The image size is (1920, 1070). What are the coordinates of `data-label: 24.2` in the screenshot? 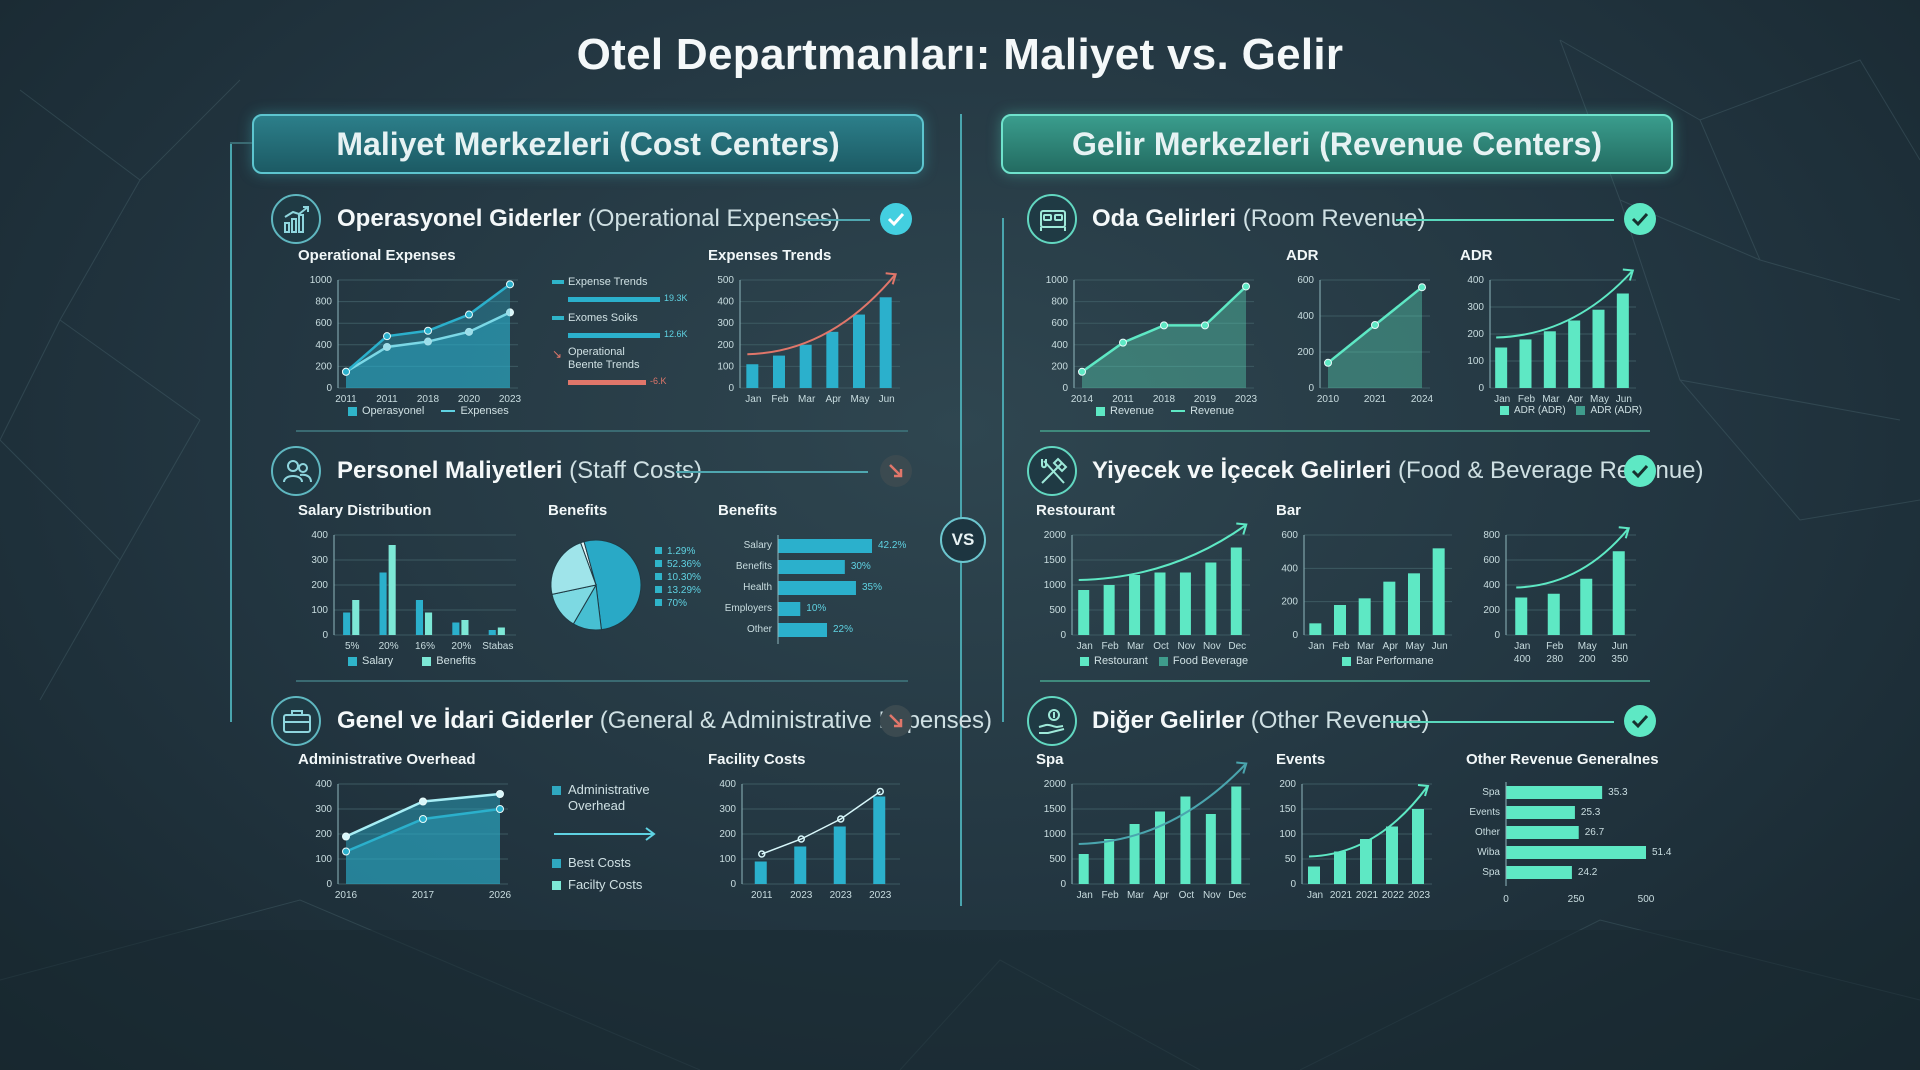 It's located at (1588, 872).